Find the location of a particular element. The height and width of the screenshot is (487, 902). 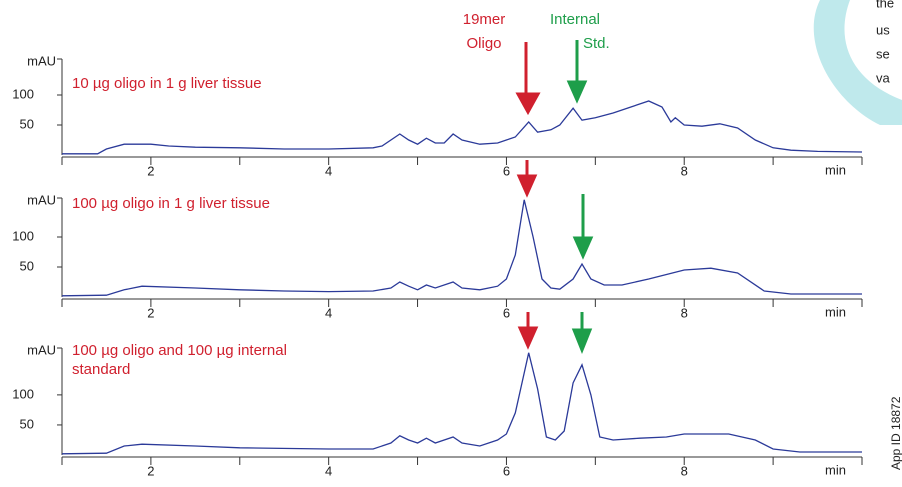

peak-label: Std. is located at coordinates (596, 43).